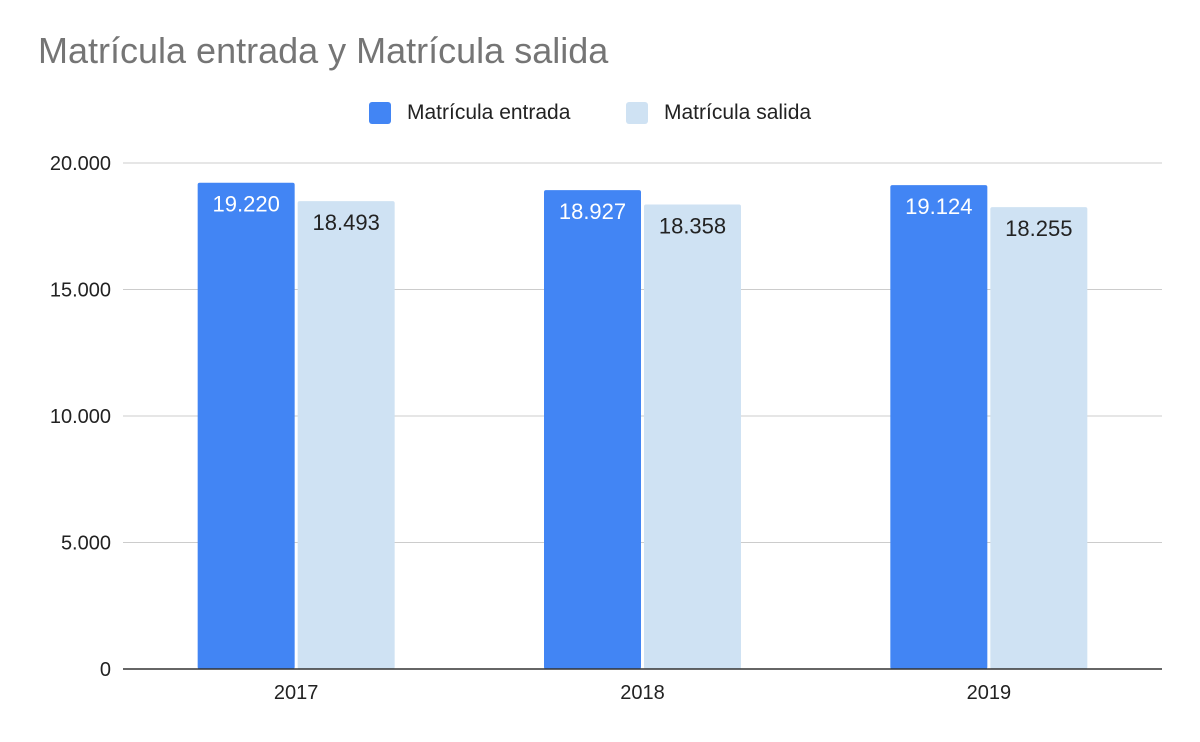 This screenshot has height=742, width=1200. Describe the element at coordinates (592, 211) in the screenshot. I see `data-label: 18.927` at that location.